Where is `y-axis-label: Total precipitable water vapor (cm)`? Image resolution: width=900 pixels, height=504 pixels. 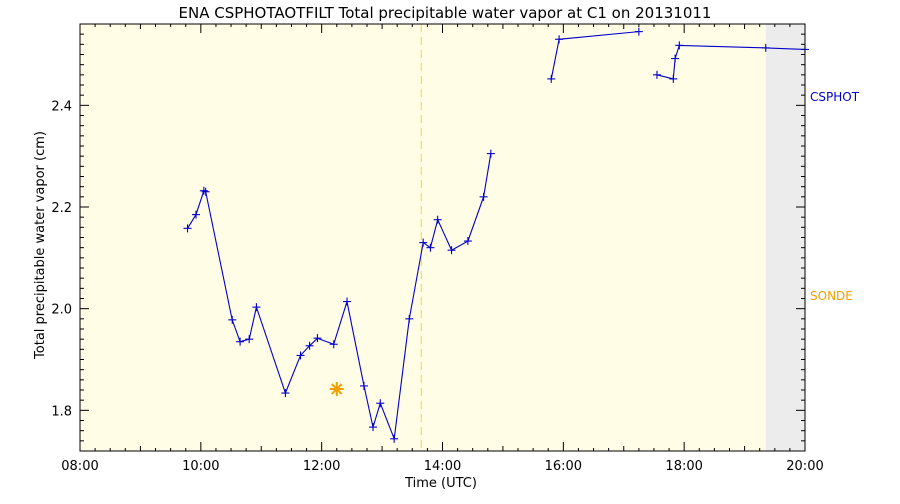
y-axis-label: Total precipitable water vapor (cm) is located at coordinates (40, 245).